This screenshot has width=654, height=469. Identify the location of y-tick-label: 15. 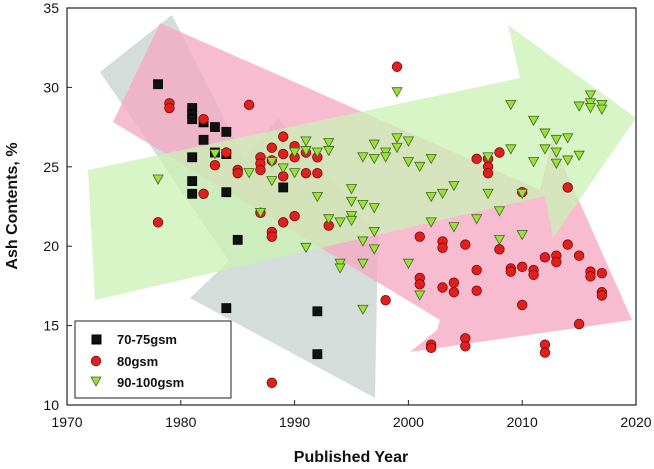
(51, 326).